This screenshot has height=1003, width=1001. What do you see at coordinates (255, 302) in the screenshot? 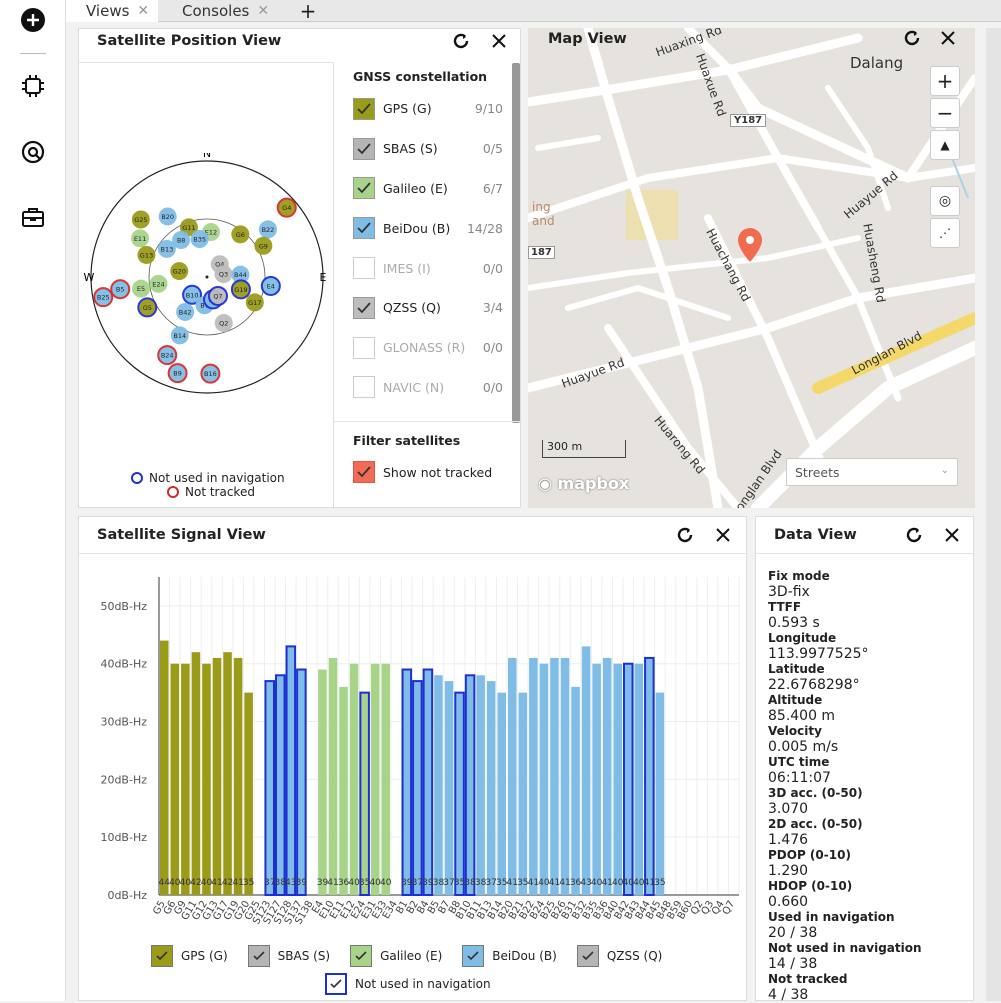
I see `satellite-marker: G17` at bounding box center [255, 302].